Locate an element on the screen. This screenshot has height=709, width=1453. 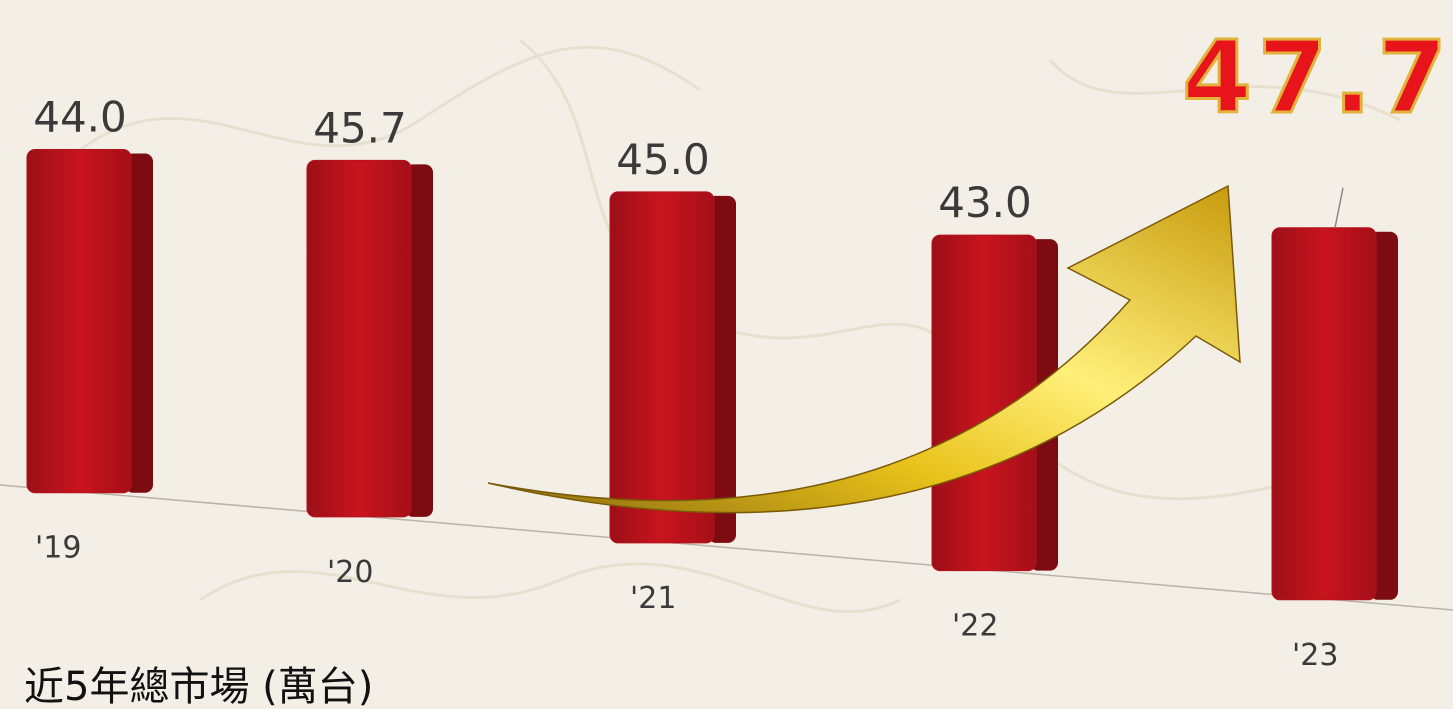
x-tick-label: '23 is located at coordinates (1315, 655).